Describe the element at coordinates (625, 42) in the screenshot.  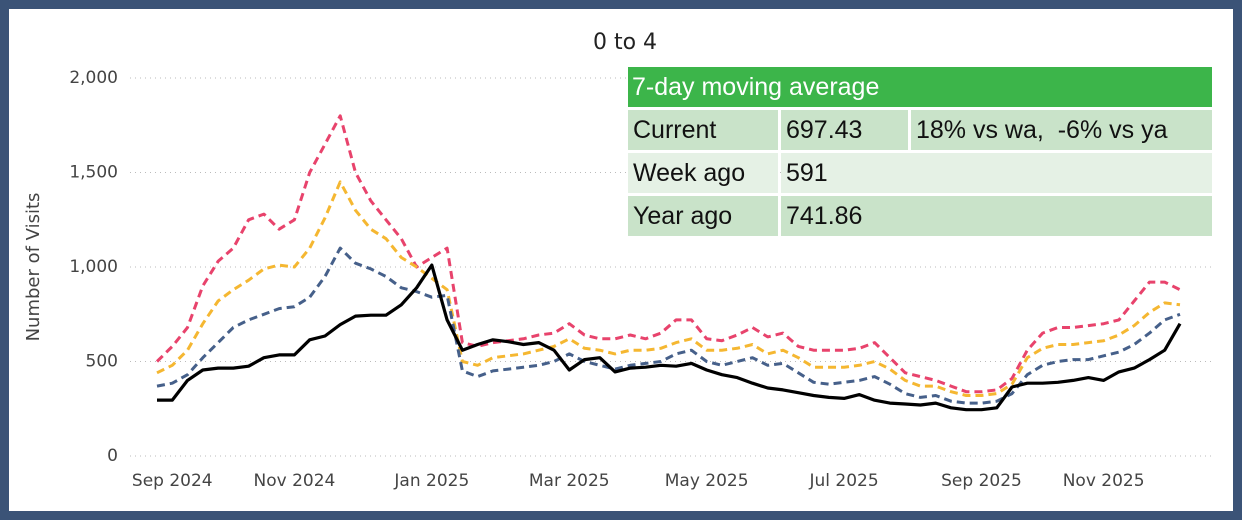
I see `chart-title: 0 to 4` at that location.